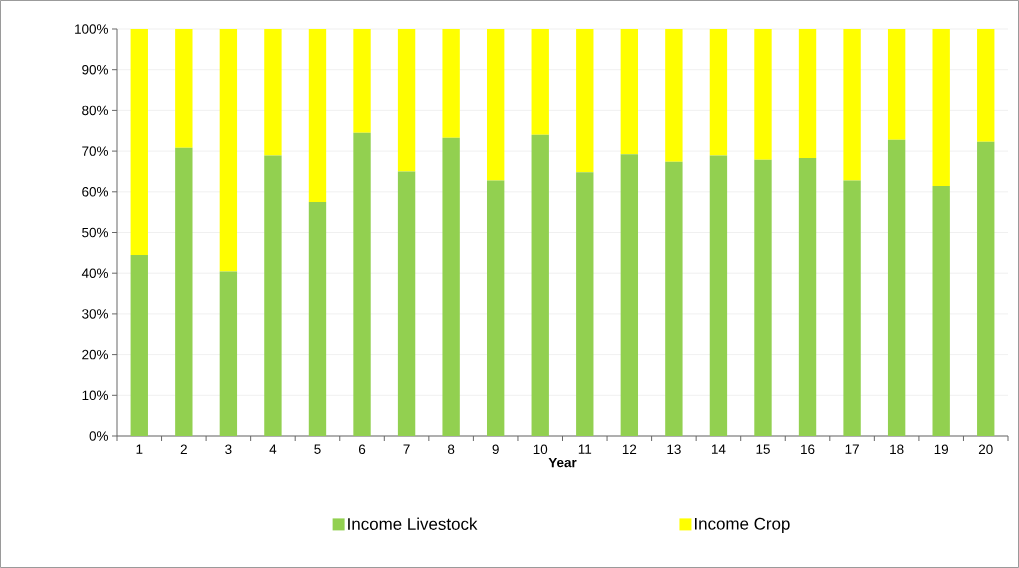  I want to click on legend-label: Income Crop, so click(742, 525).